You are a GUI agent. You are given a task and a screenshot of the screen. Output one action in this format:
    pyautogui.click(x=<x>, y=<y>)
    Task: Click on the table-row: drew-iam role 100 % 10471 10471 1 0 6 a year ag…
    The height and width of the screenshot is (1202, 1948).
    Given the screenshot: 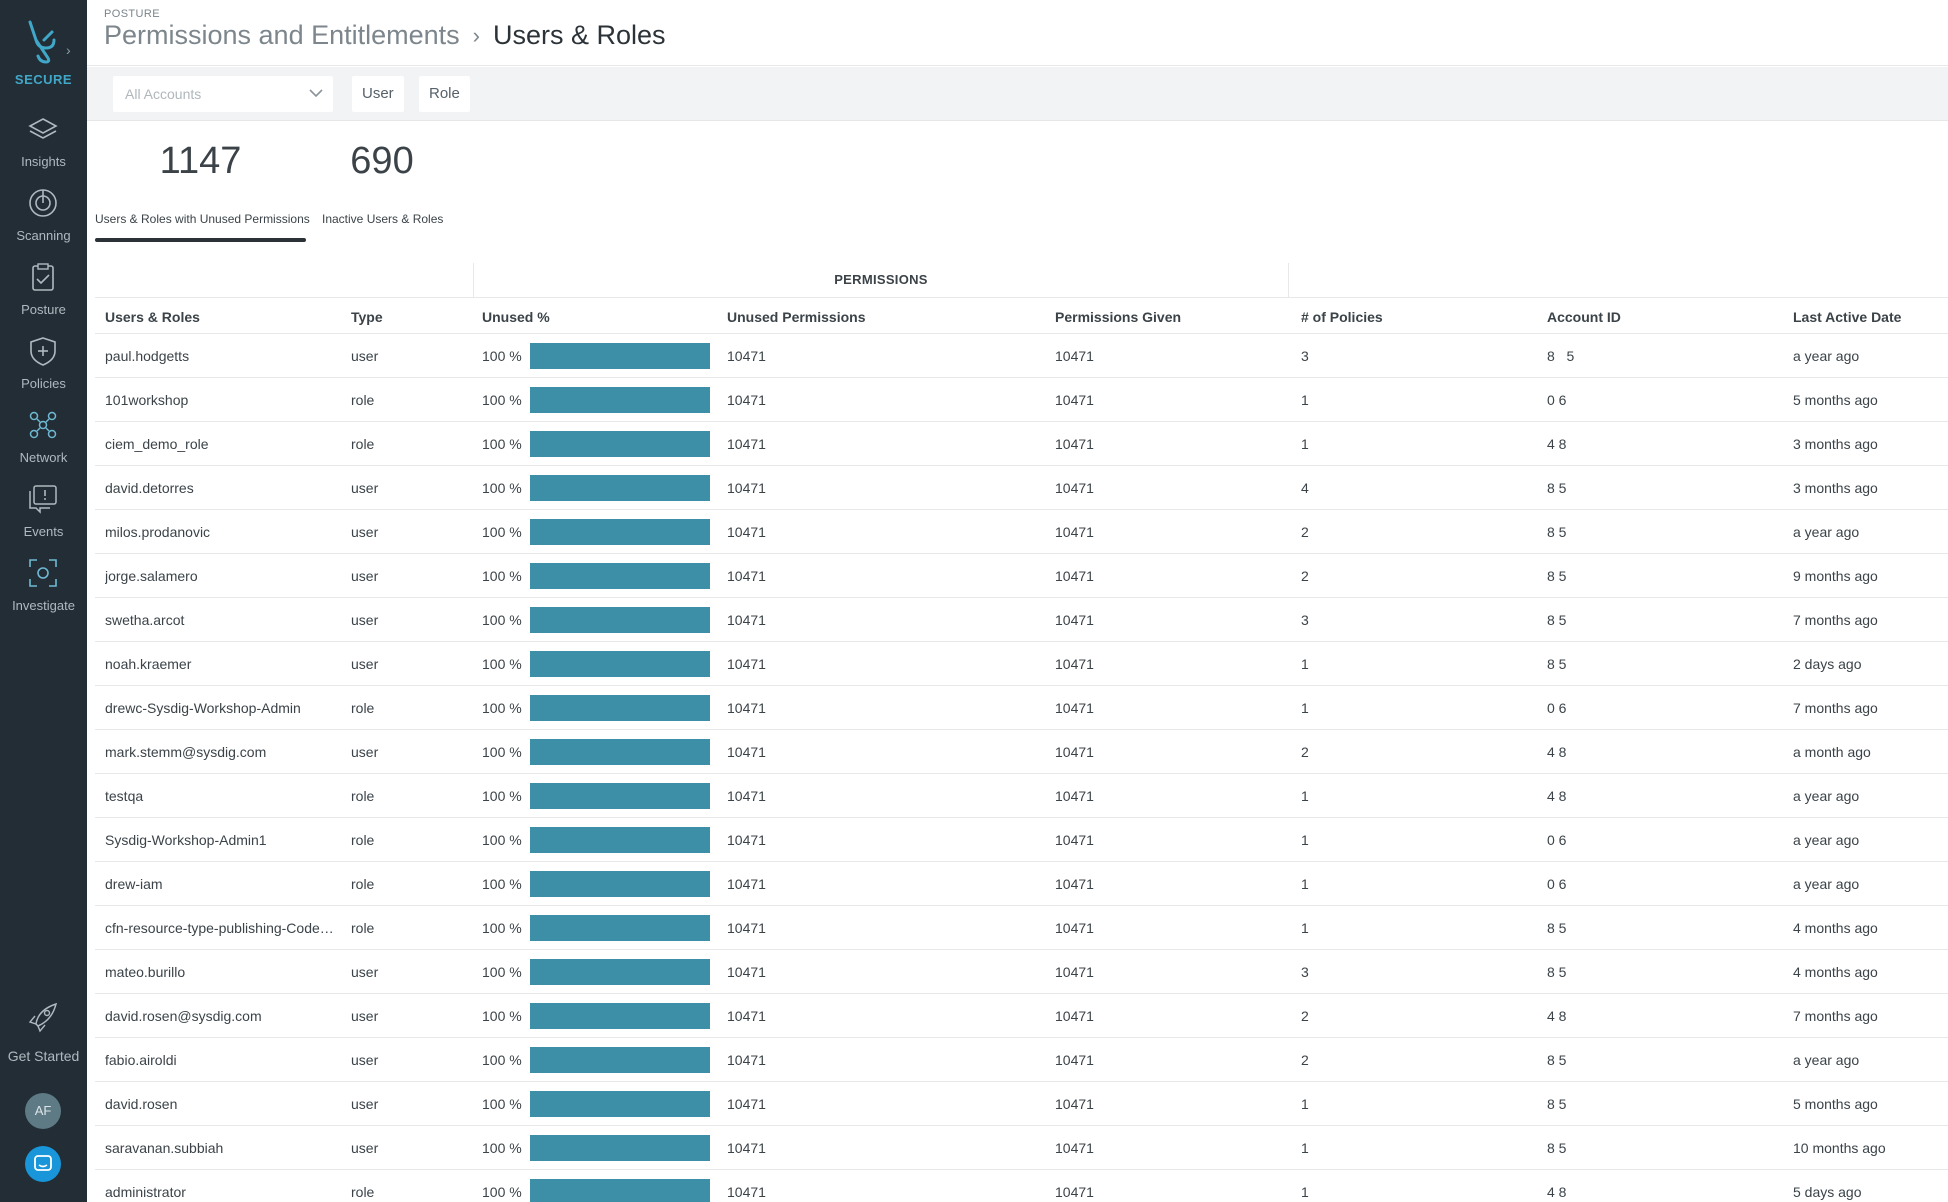 What is the action you would take?
    pyautogui.click(x=1021, y=884)
    